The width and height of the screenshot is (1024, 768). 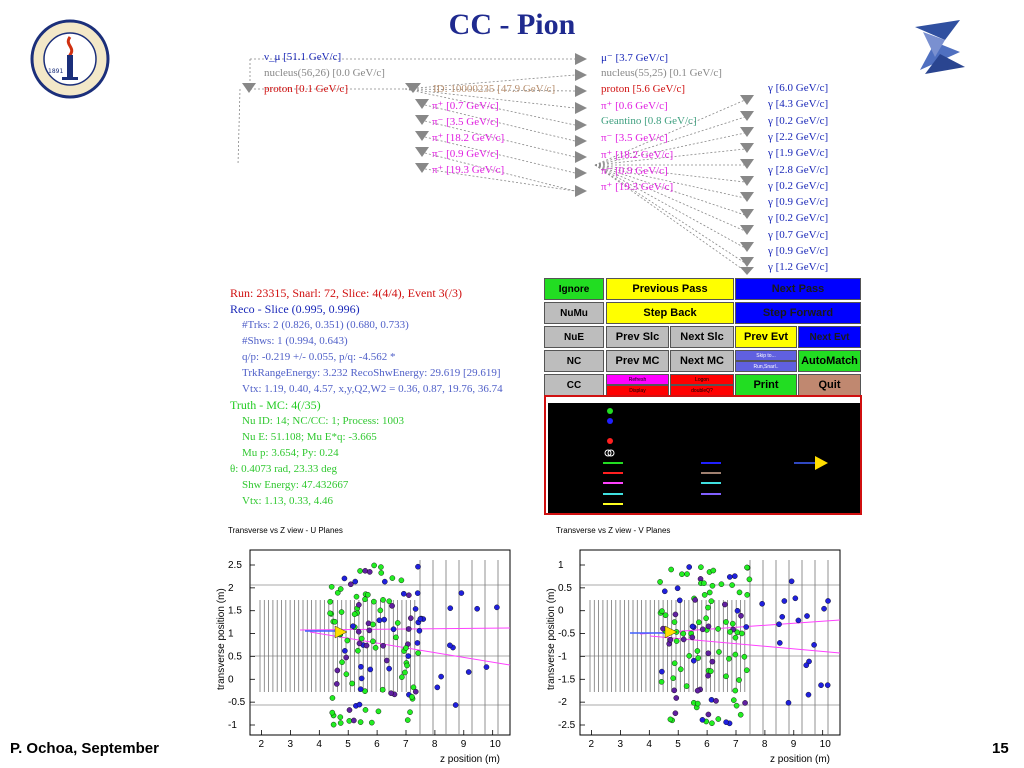 What do you see at coordinates (70, 59) in the screenshot?
I see `caltech-seal-icon: 1891` at bounding box center [70, 59].